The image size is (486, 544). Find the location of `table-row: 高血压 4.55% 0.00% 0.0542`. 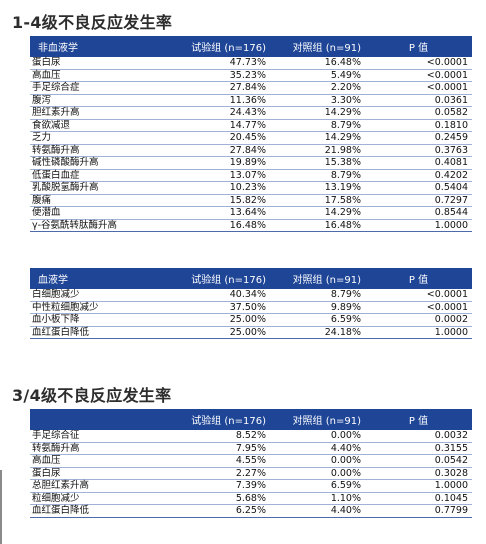

table-row: 高血压 4.55% 0.00% 0.0542 is located at coordinates (251, 461).